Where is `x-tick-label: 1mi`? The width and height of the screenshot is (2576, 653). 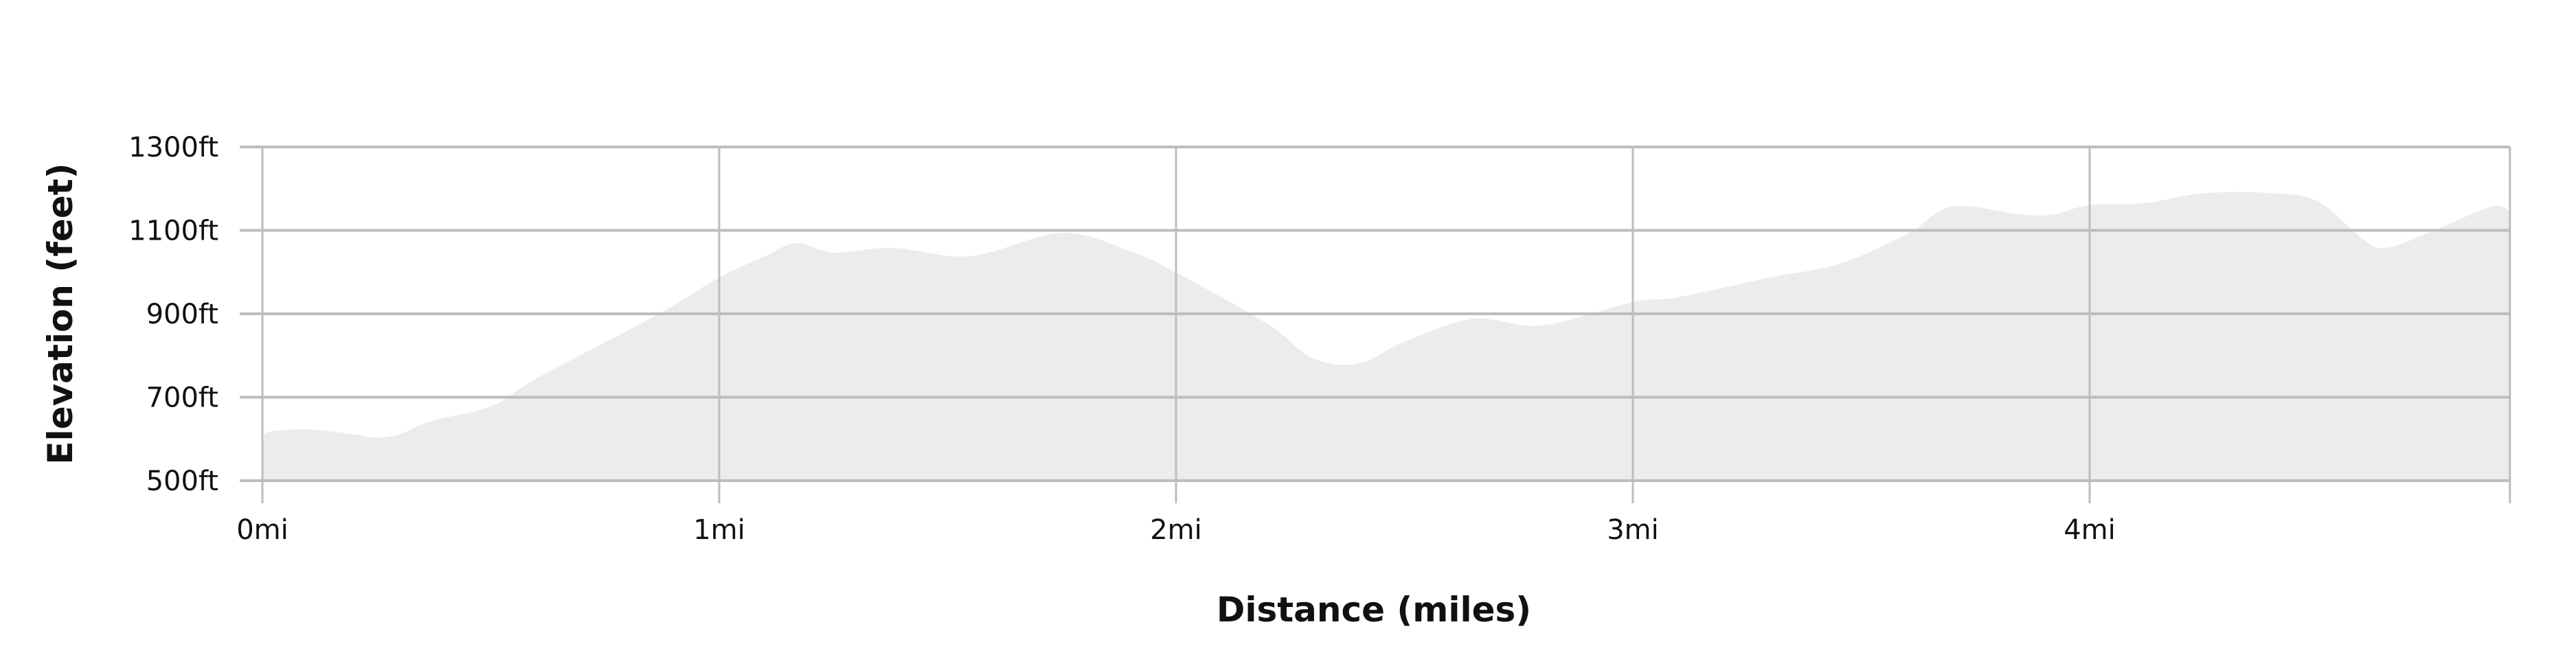
x-tick-label: 1mi is located at coordinates (719, 530).